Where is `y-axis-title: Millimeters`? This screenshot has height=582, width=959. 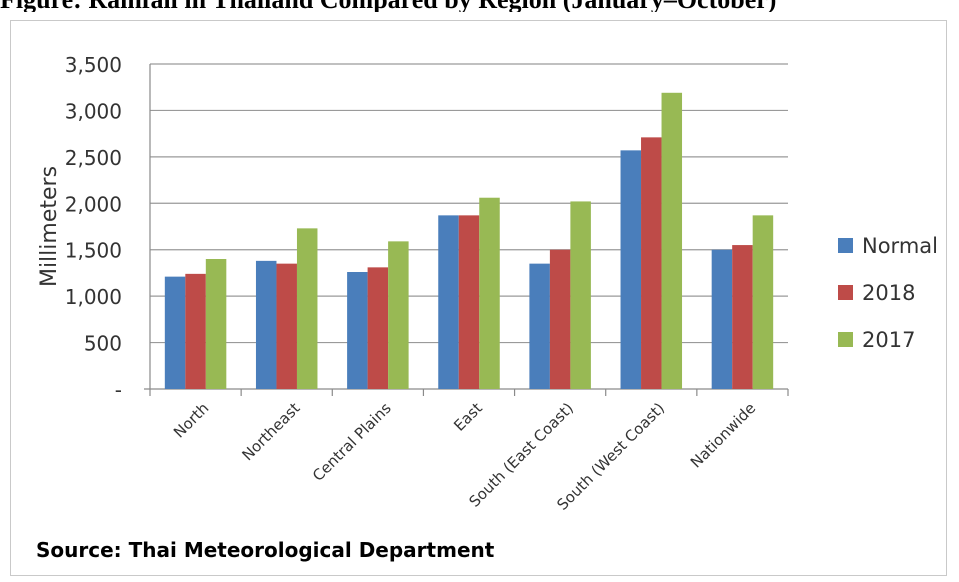 y-axis-title: Millimeters is located at coordinates (49, 226).